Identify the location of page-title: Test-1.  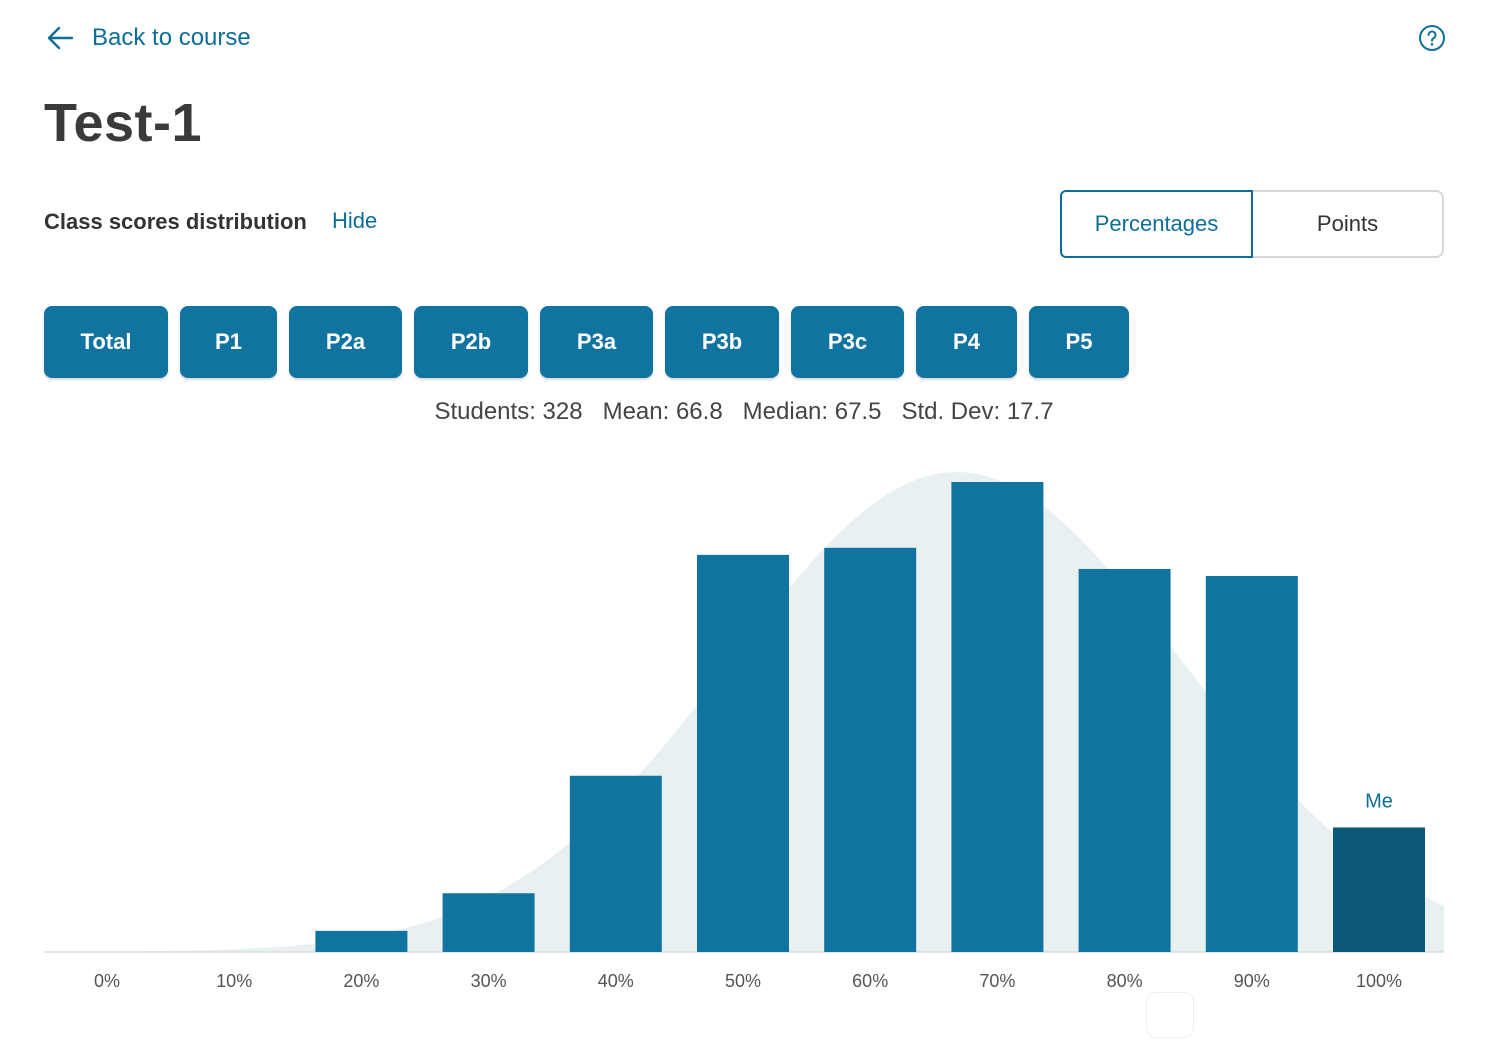
(123, 123).